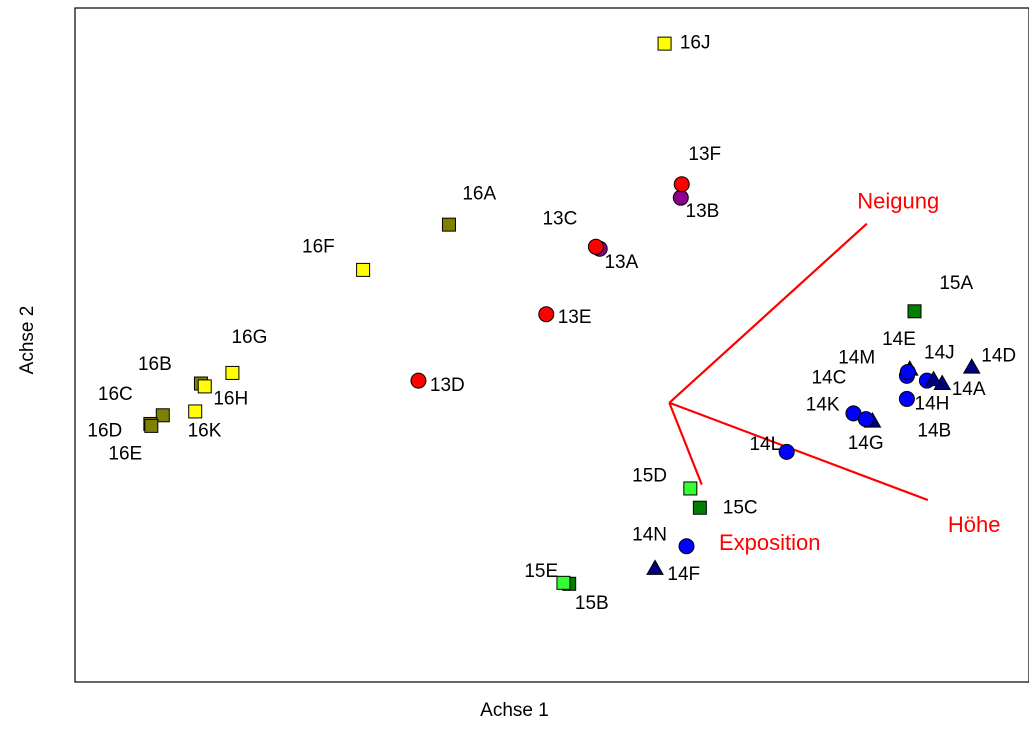 The height and width of the screenshot is (745, 1029). What do you see at coordinates (546, 314) in the screenshot?
I see `point-13e` at bounding box center [546, 314].